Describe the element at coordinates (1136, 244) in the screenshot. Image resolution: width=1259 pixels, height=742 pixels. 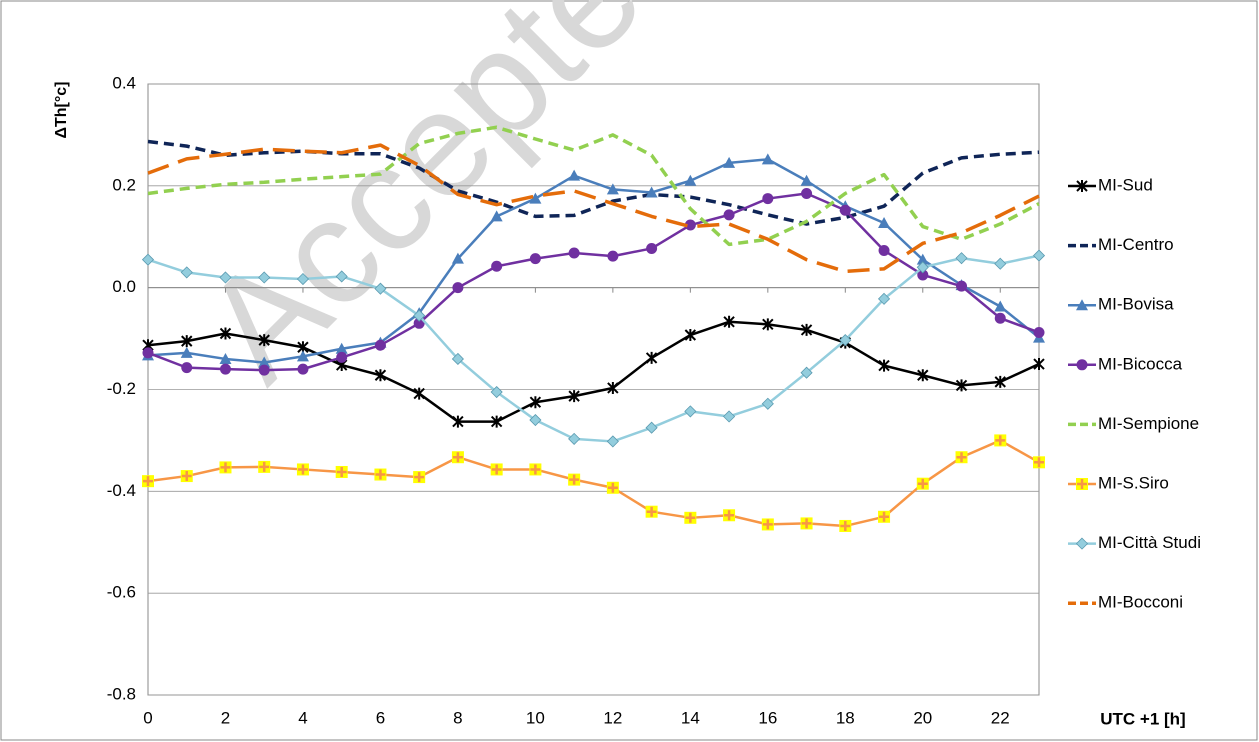
I see `legend-label: MI-Centro` at that location.